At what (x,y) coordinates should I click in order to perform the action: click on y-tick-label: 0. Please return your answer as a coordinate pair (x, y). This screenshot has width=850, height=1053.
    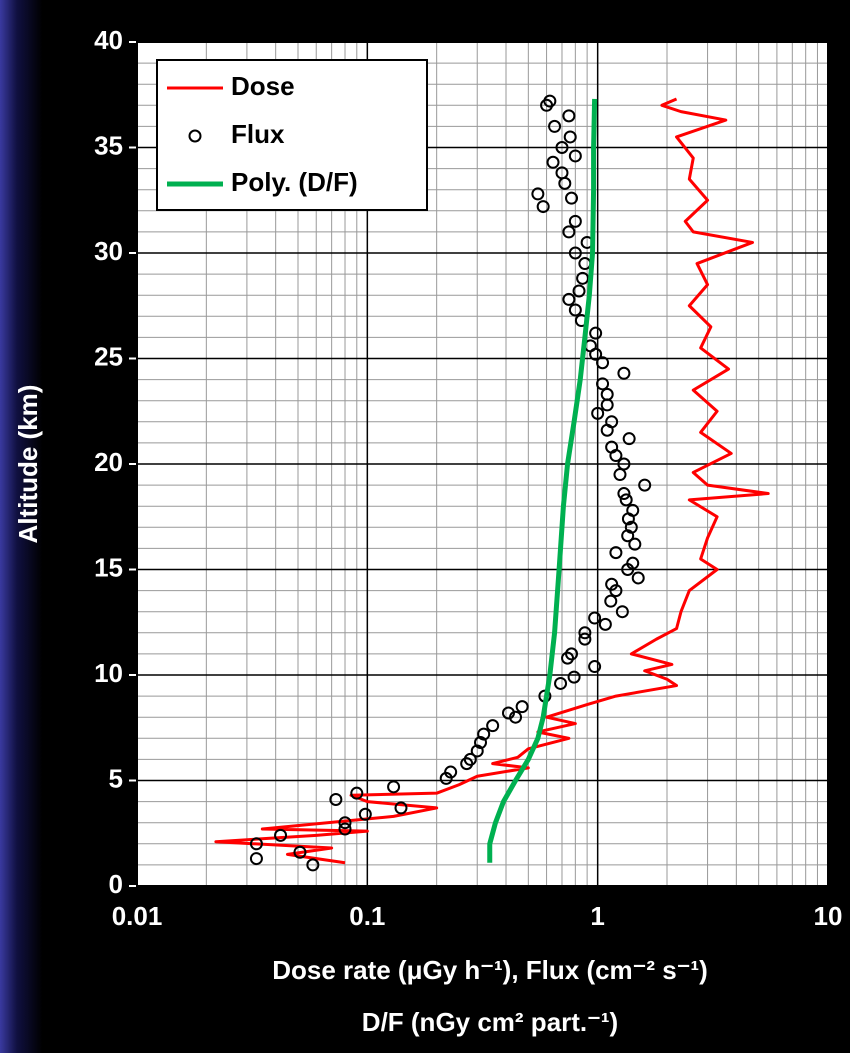
    Looking at the image, I should click on (116, 884).